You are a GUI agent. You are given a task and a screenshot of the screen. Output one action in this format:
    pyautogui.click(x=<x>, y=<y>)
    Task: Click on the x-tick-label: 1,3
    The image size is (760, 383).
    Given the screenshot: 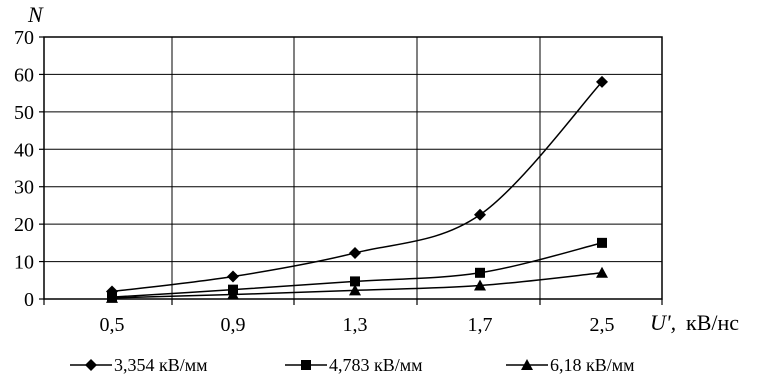 What is the action you would take?
    pyautogui.click(x=355, y=325)
    